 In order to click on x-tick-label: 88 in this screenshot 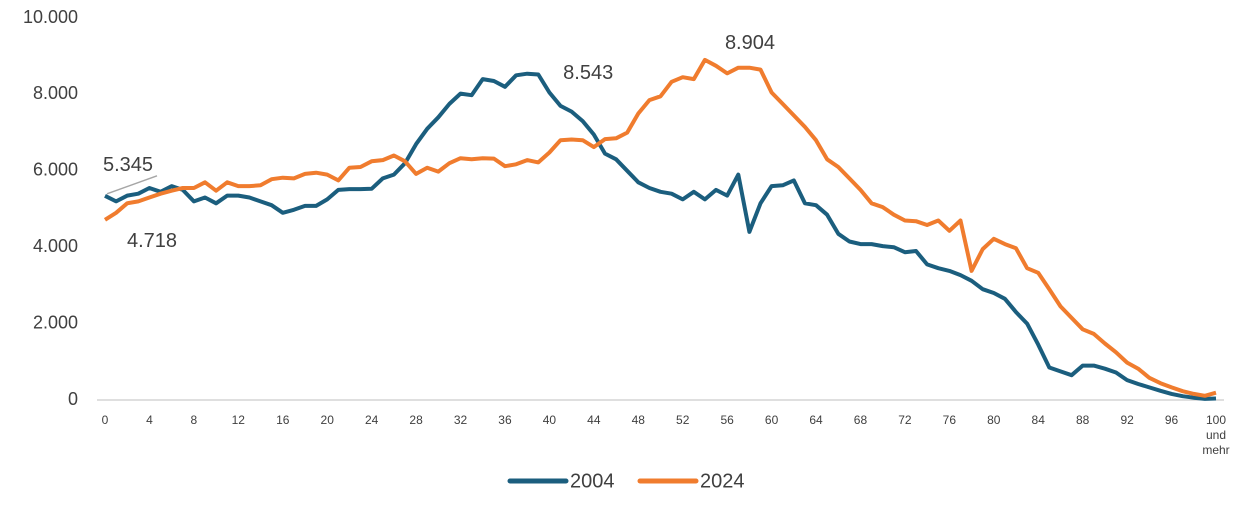, I will do `click(1083, 420)`.